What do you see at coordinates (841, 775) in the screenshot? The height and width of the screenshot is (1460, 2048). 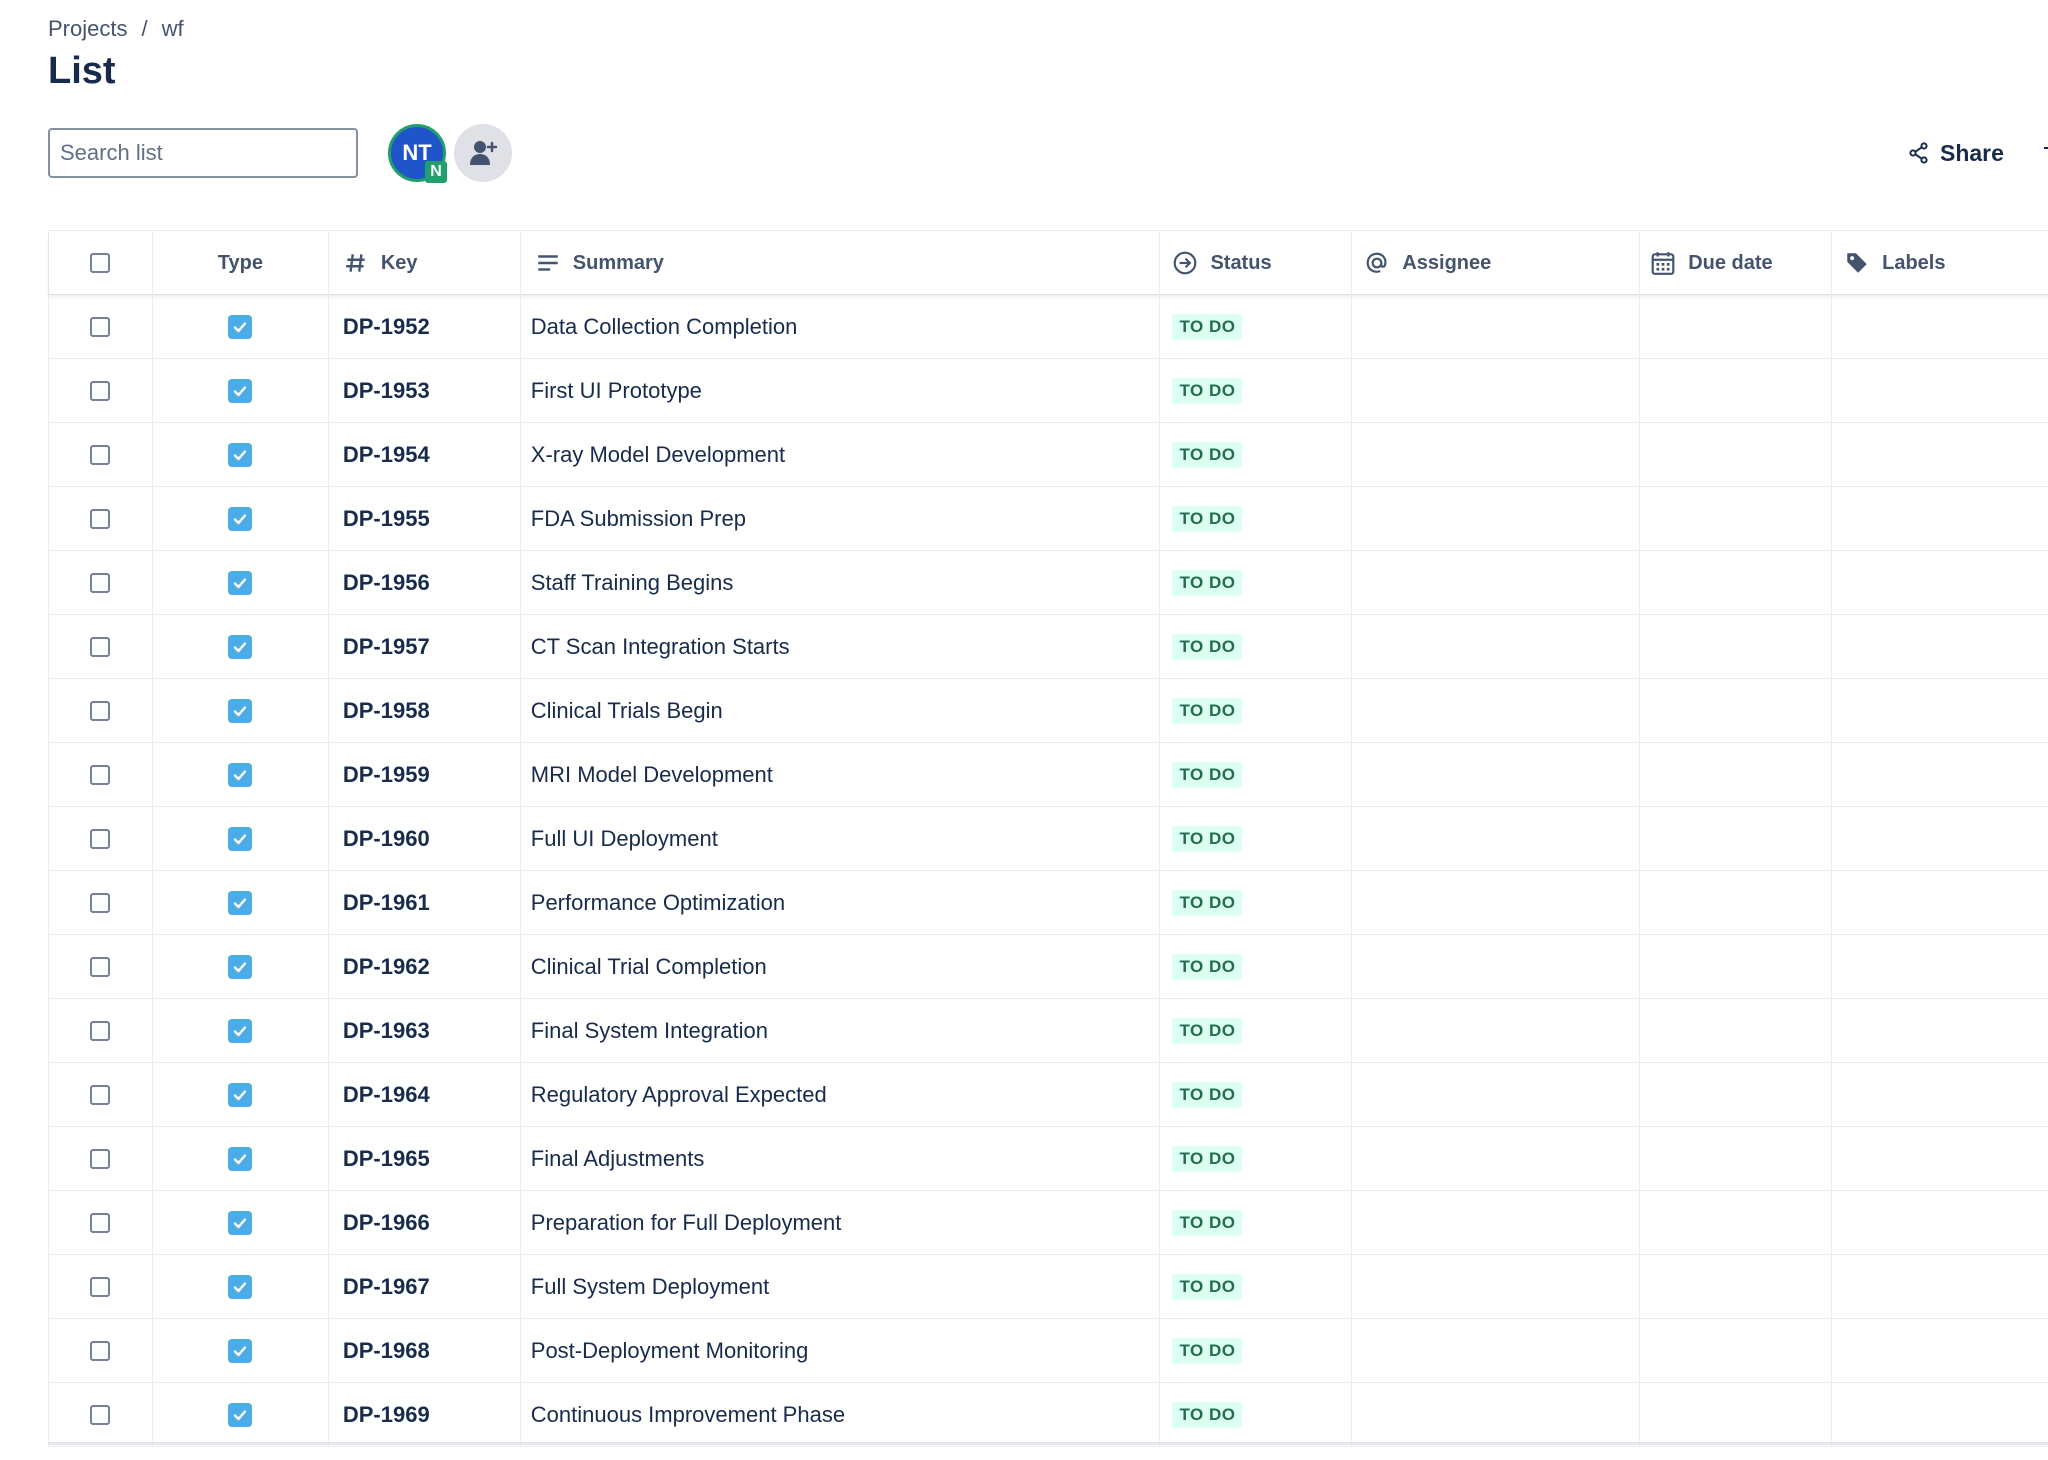 I see `row-summary-cell: MRI Model Development` at bounding box center [841, 775].